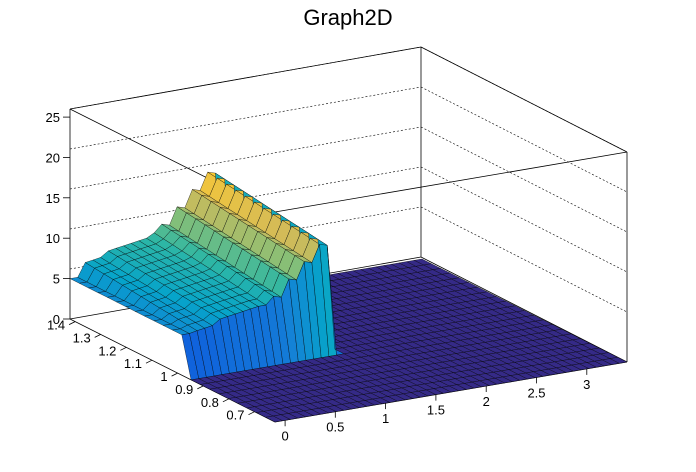 Image resolution: width=696 pixels, height=472 pixels. I want to click on z-tick-label: 20, so click(53, 158).